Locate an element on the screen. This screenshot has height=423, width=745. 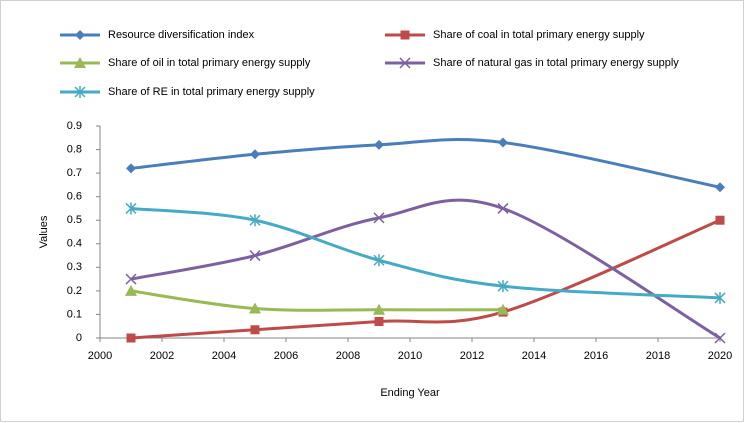
x-tick-label: 2020 is located at coordinates (720, 356).